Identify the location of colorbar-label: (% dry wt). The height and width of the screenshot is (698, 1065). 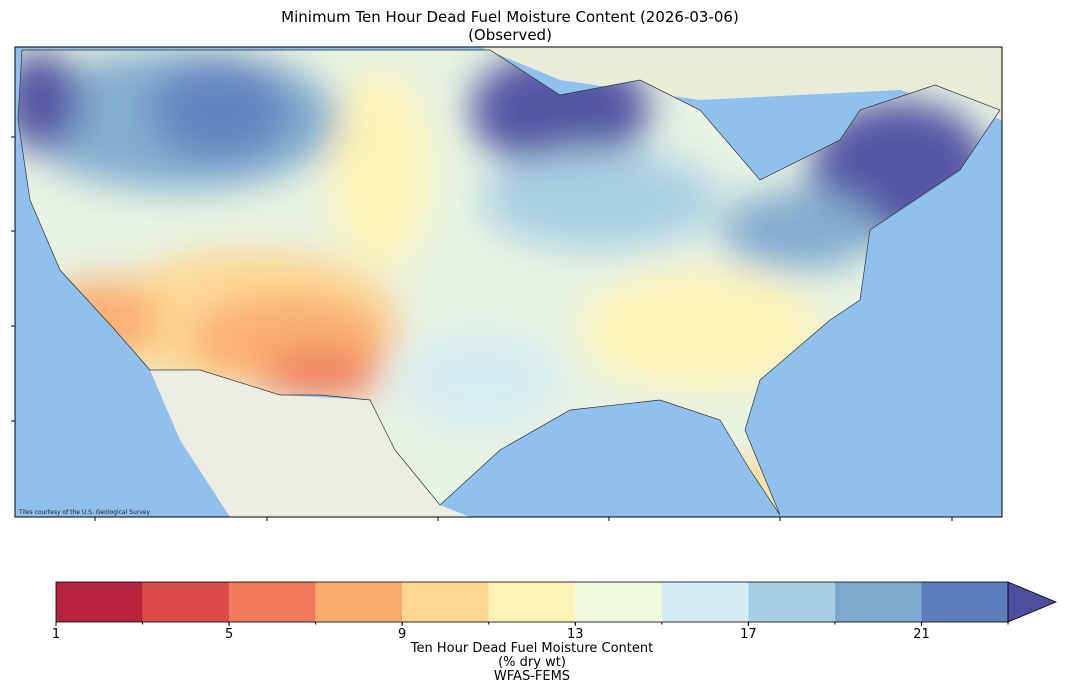
(532, 662).